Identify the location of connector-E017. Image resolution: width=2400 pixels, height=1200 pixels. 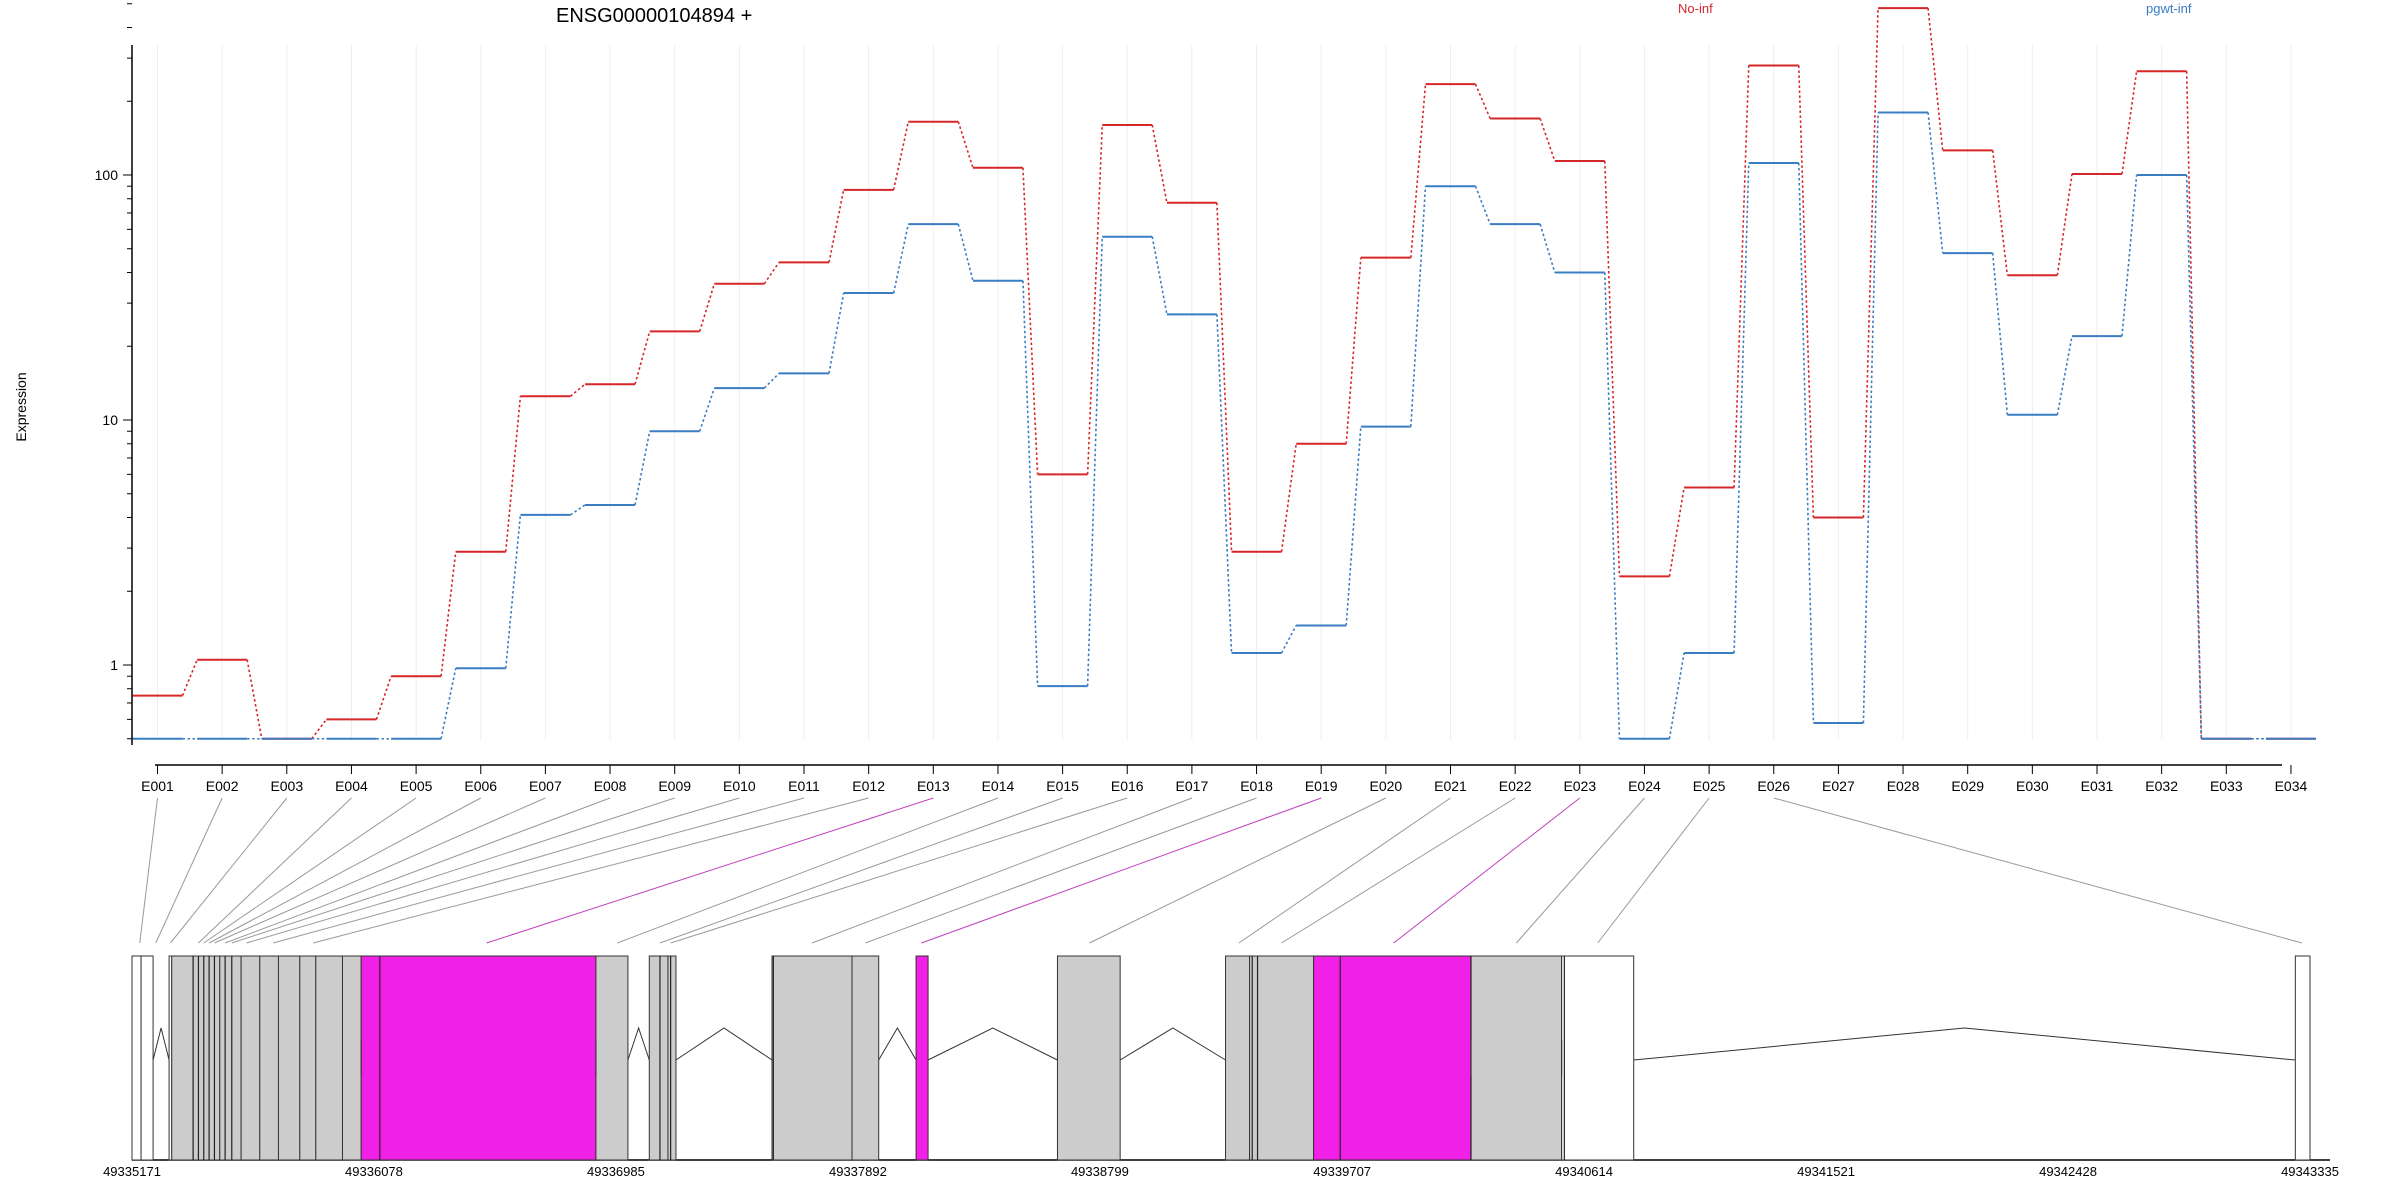
(1002, 870).